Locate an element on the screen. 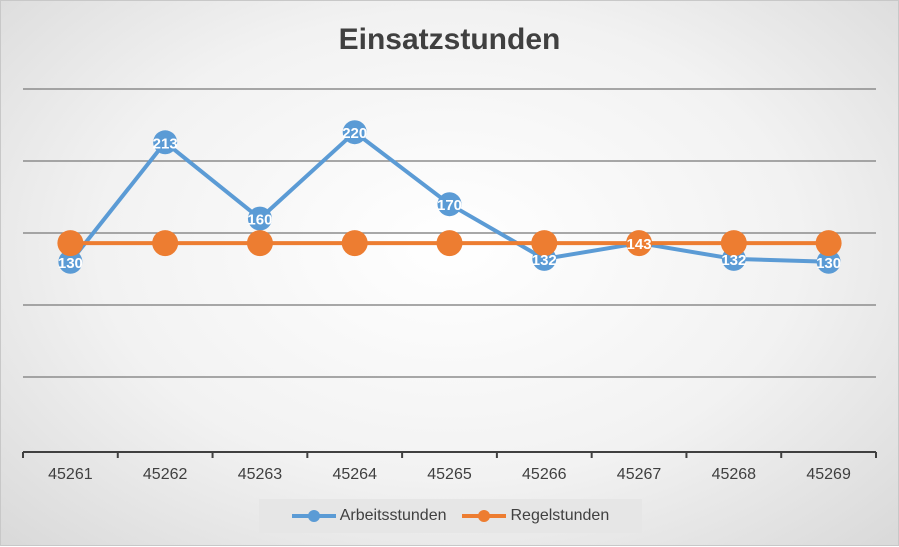  data-label-arbeitsstunden-6: 143 is located at coordinates (639, 244).